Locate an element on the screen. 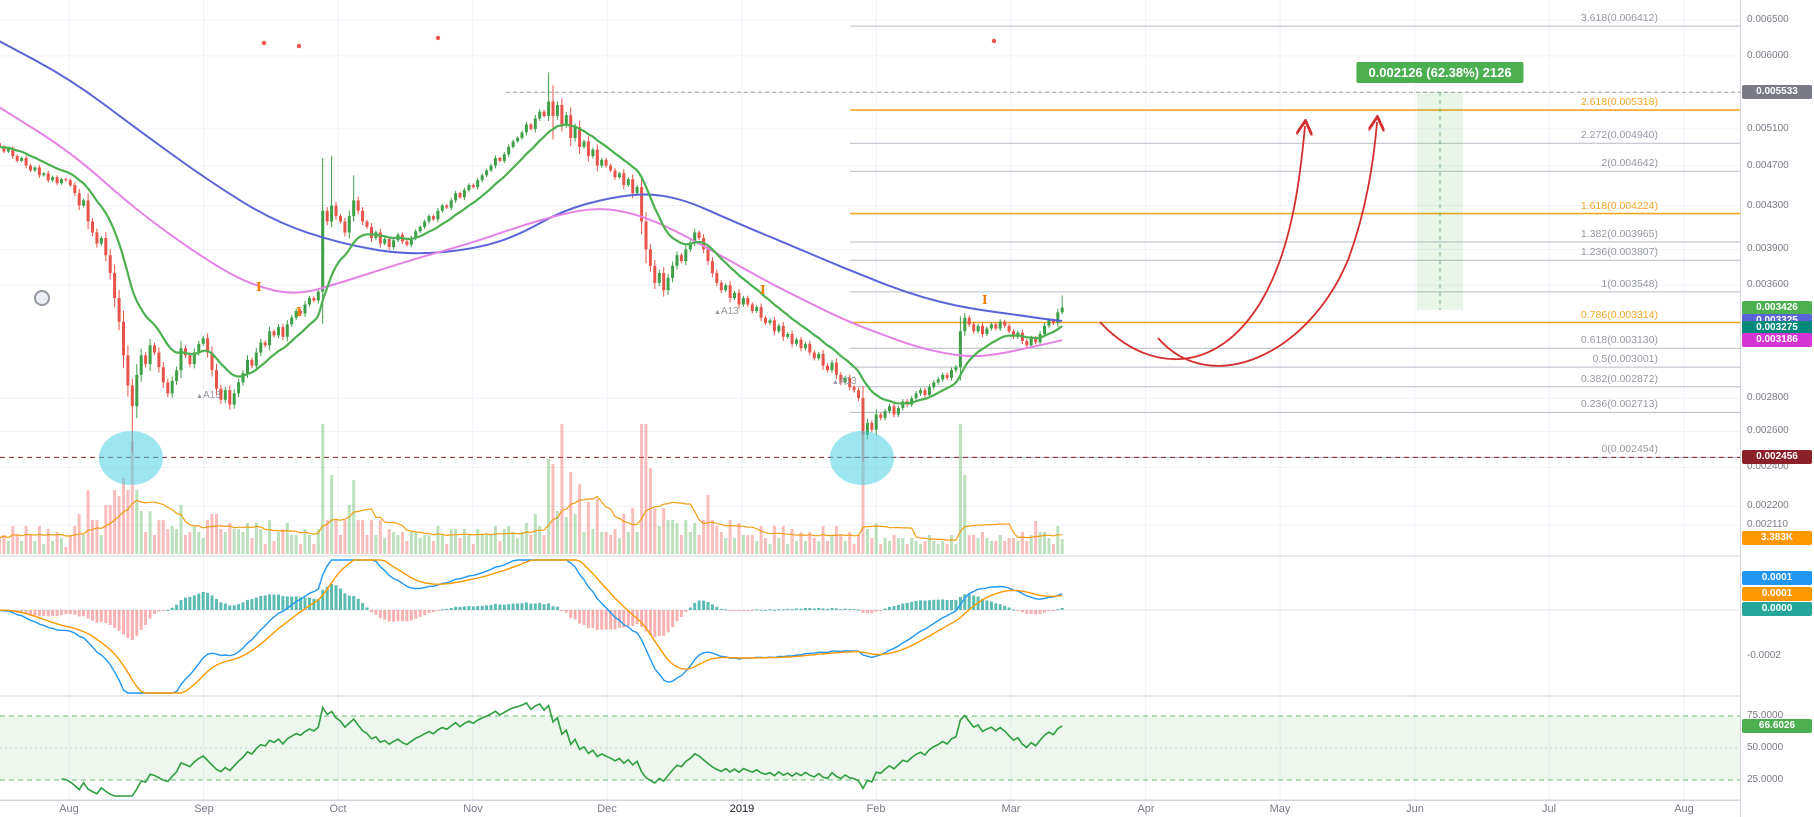  measure-range-drawing is located at coordinates (1440, 201).